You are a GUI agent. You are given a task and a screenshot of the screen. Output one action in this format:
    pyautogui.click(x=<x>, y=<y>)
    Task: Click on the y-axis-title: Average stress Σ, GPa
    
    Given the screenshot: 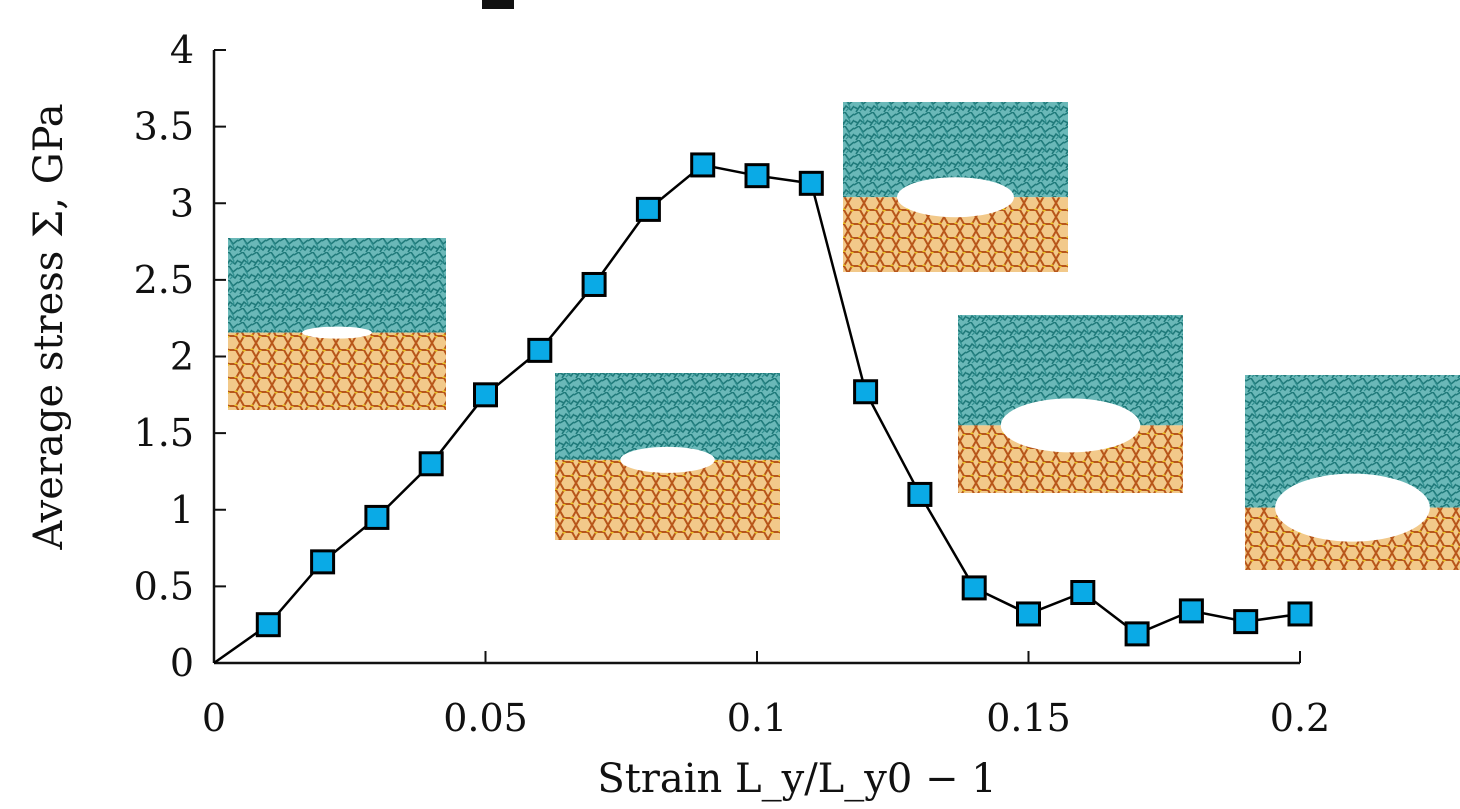 What is the action you would take?
    pyautogui.click(x=49, y=326)
    